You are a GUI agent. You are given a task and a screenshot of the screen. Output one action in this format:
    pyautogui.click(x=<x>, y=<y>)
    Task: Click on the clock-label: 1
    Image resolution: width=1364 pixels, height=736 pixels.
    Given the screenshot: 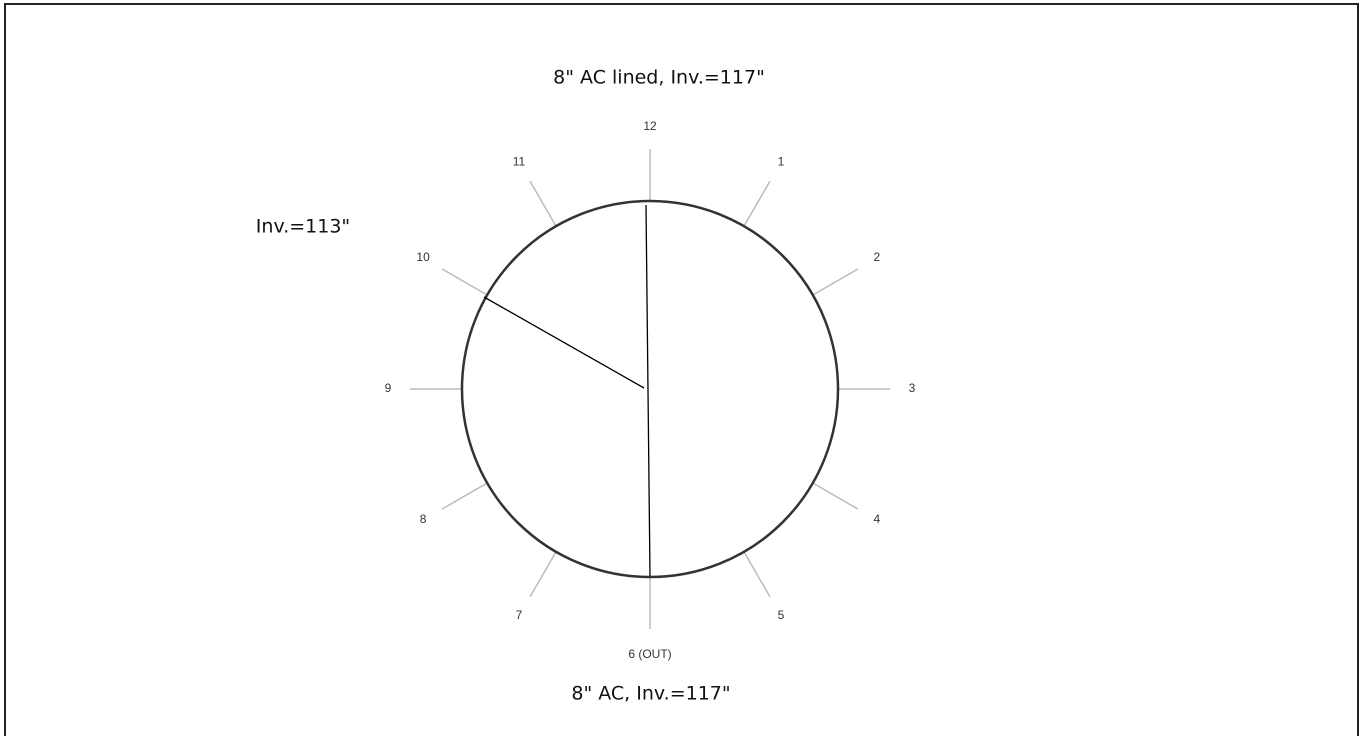 What is the action you would take?
    pyautogui.click(x=781, y=161)
    